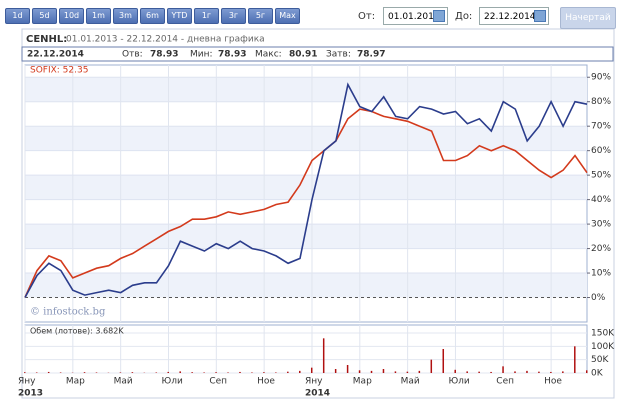  What do you see at coordinates (597, 374) in the screenshot?
I see `volume-tick-label: 0K` at bounding box center [597, 374].